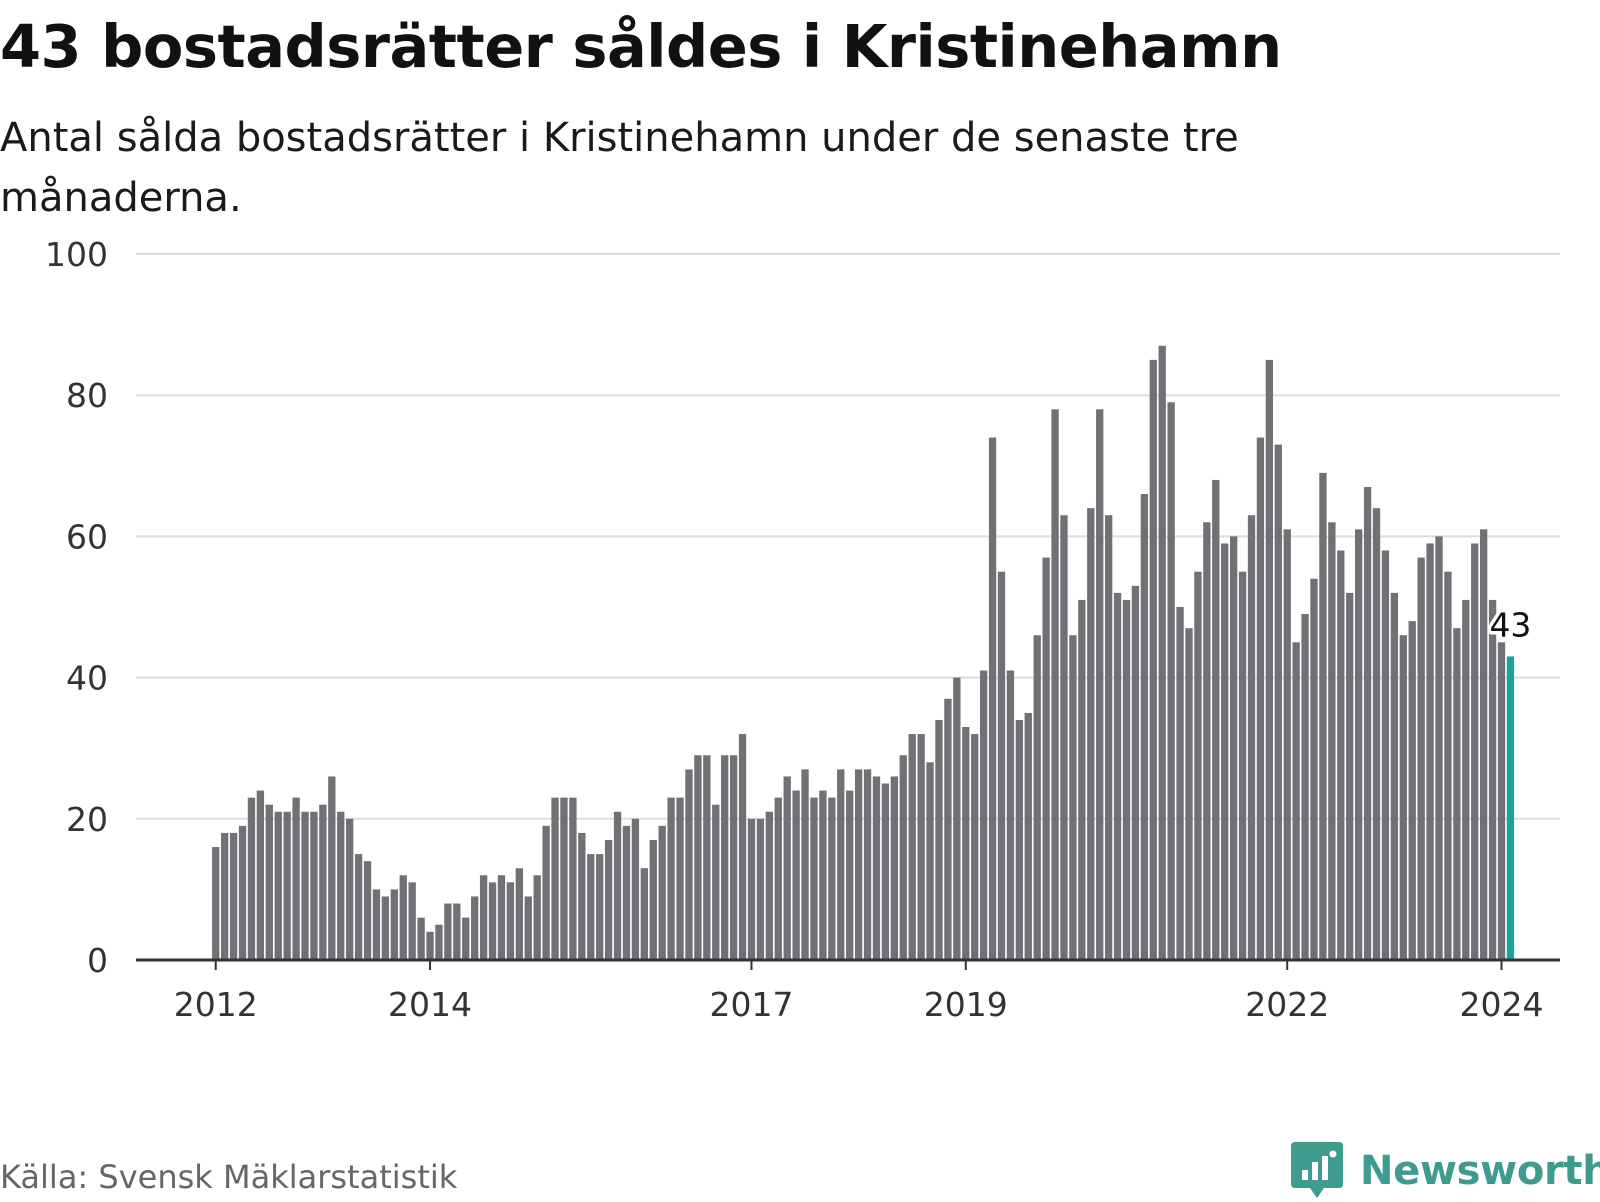  What do you see at coordinates (966, 1004) in the screenshot?
I see `x-tick-label: 2019` at bounding box center [966, 1004].